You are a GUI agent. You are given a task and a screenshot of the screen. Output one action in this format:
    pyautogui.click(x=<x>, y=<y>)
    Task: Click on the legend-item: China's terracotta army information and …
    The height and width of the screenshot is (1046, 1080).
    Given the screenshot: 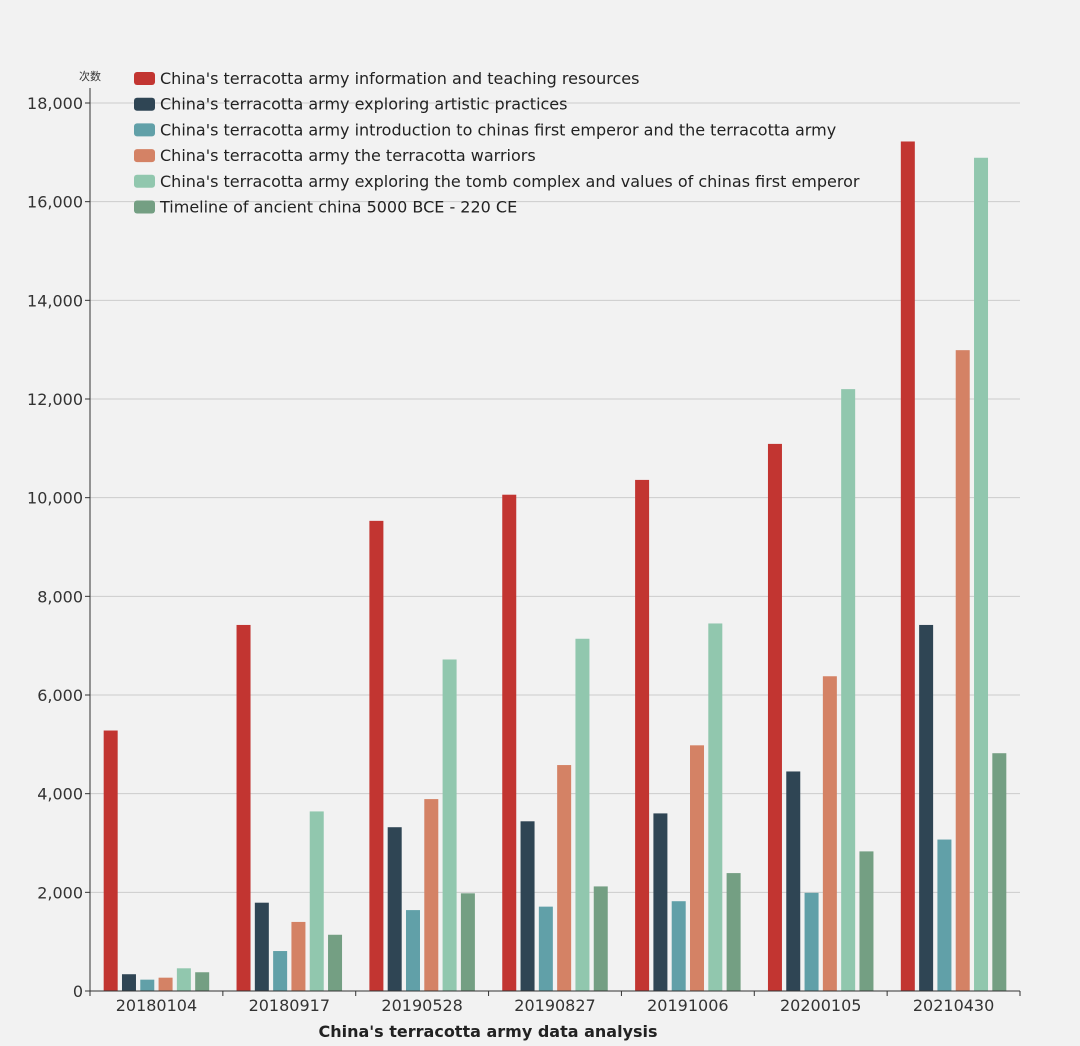 What is the action you would take?
    pyautogui.click(x=386, y=78)
    